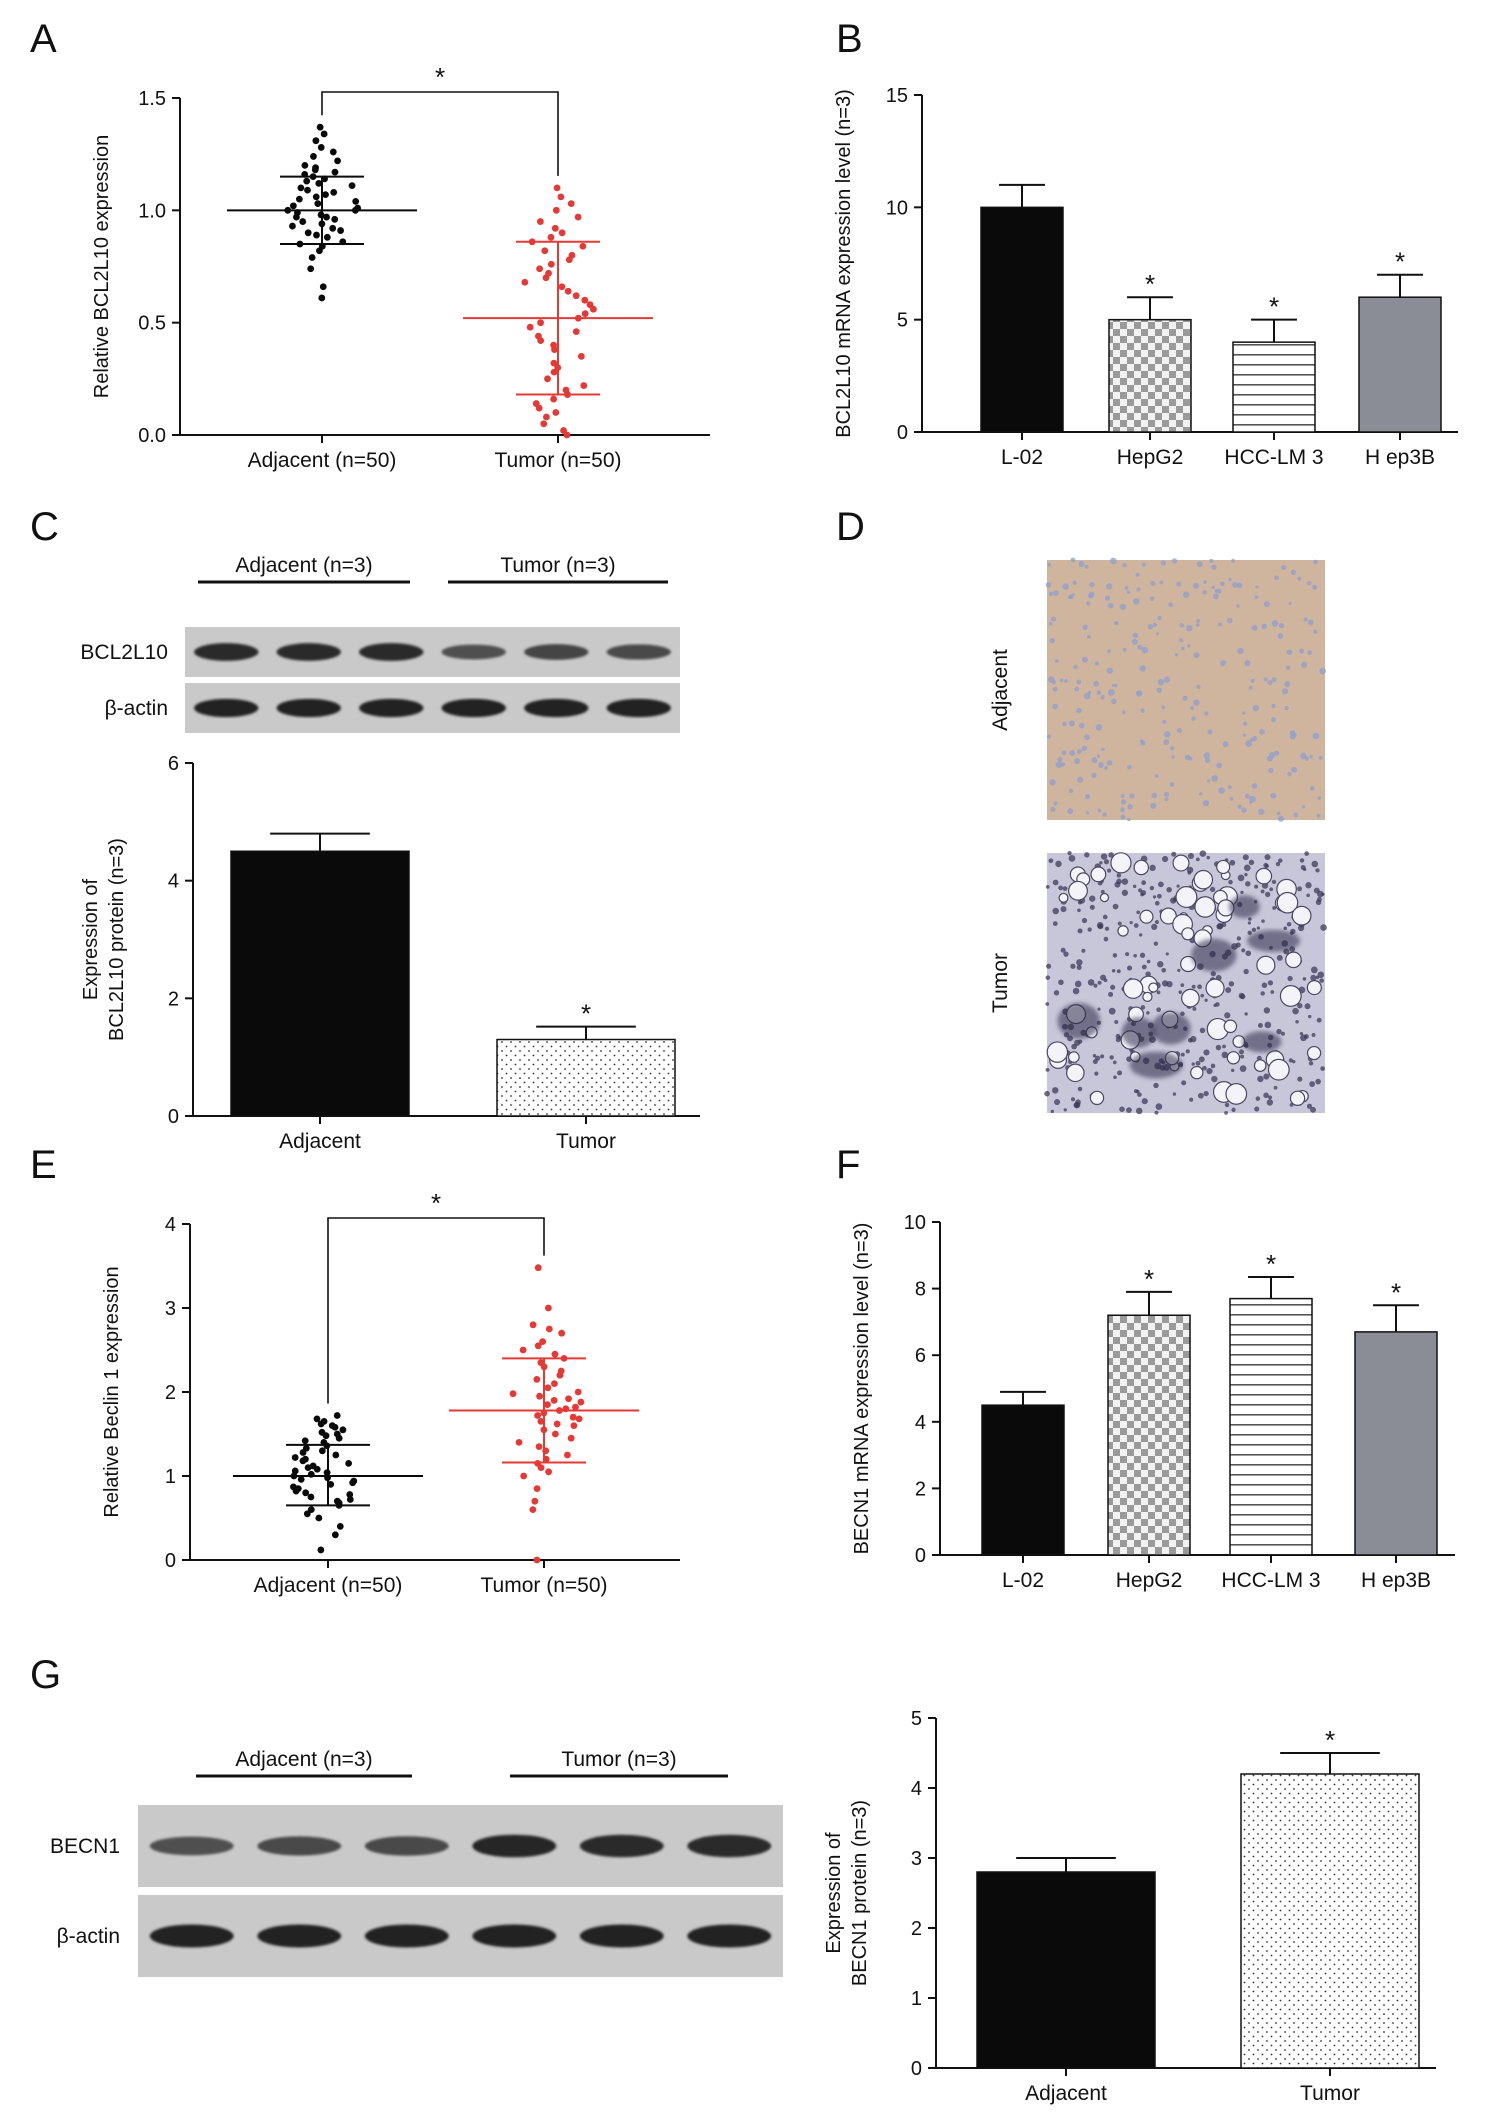 The height and width of the screenshot is (2120, 1500). I want to click on bar-hepg2, so click(1149, 1435).